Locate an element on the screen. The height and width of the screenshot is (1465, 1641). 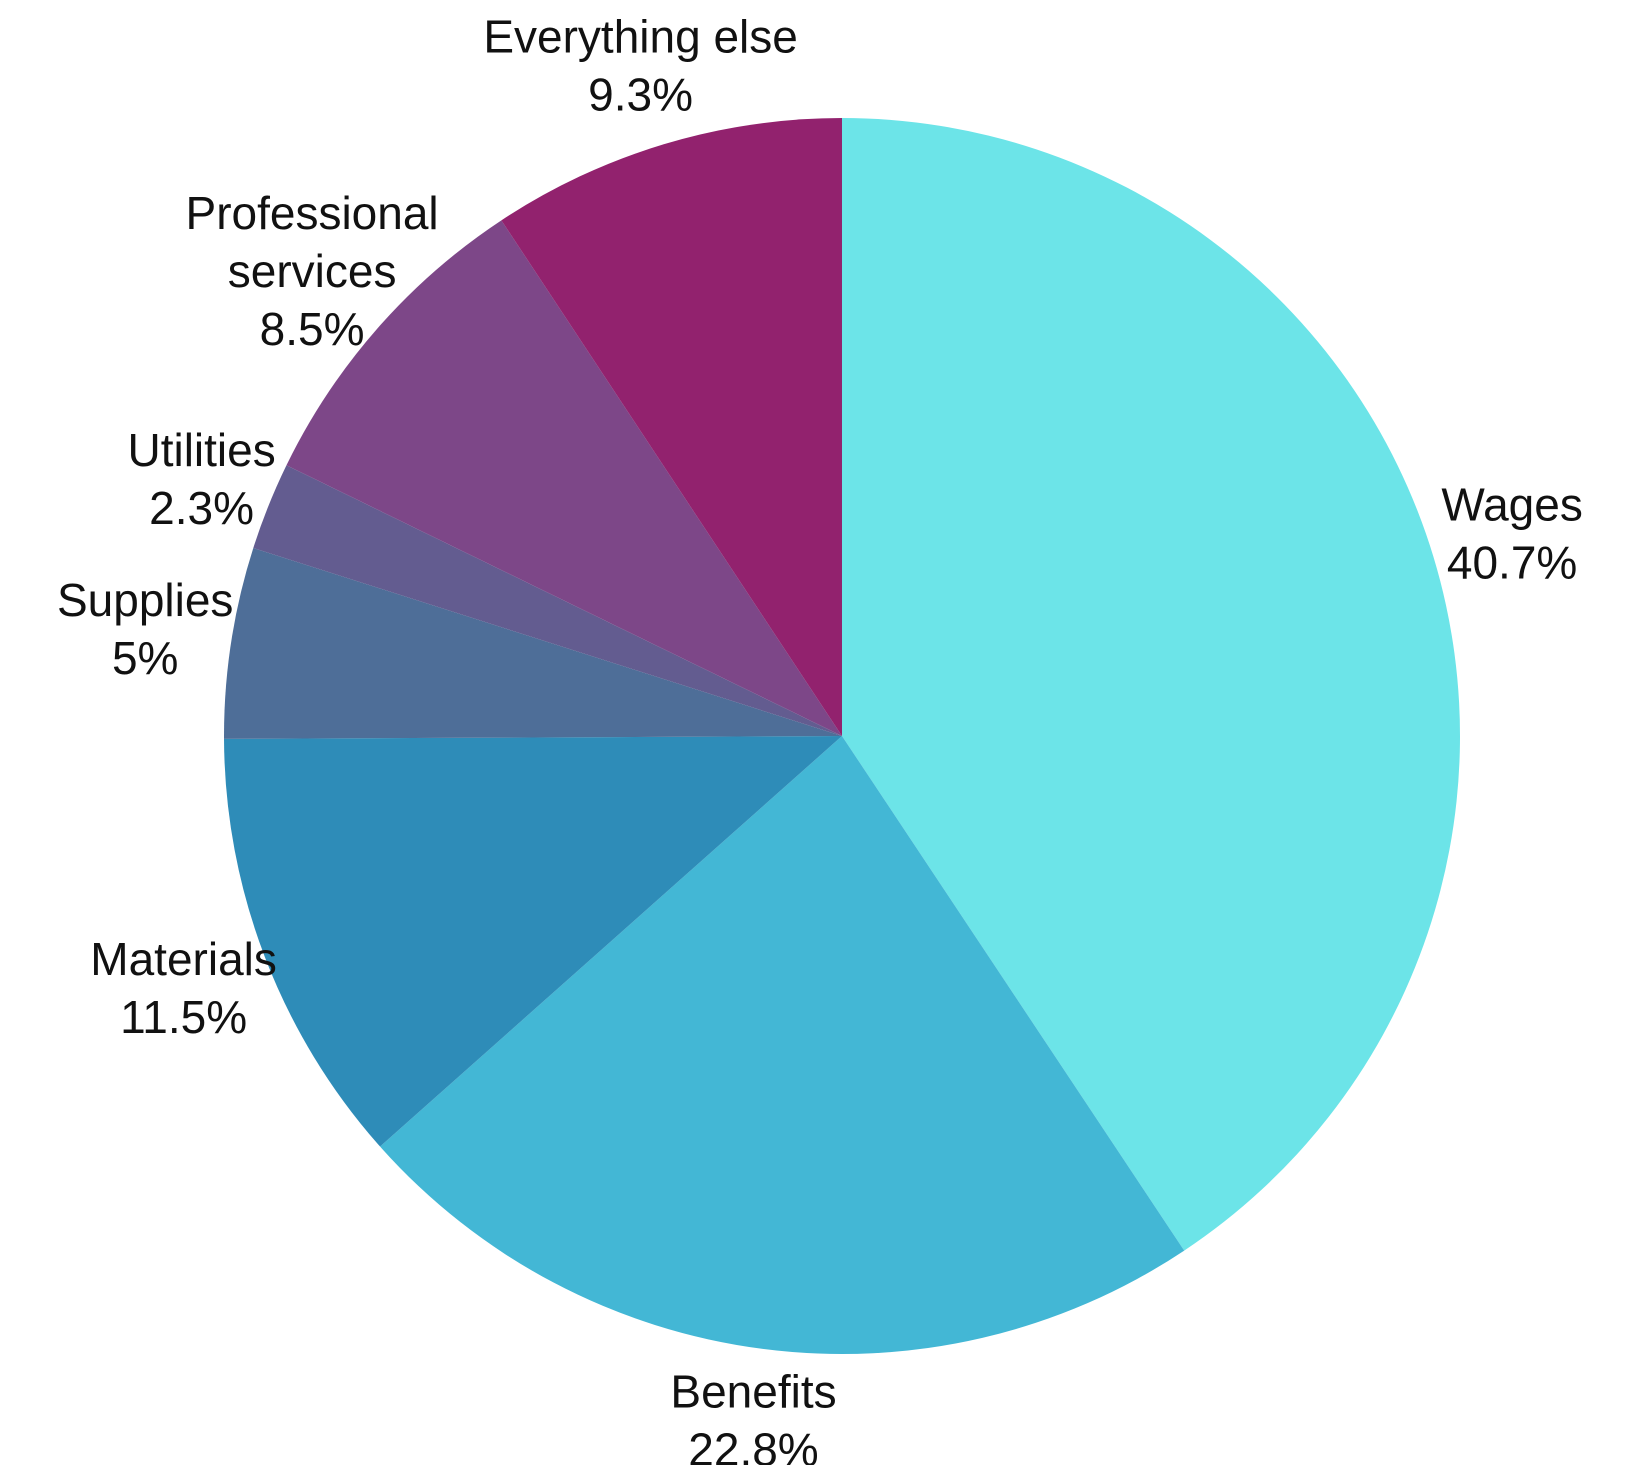
slice-label-professional-services: Professional services 8.5% is located at coordinates (312, 271).